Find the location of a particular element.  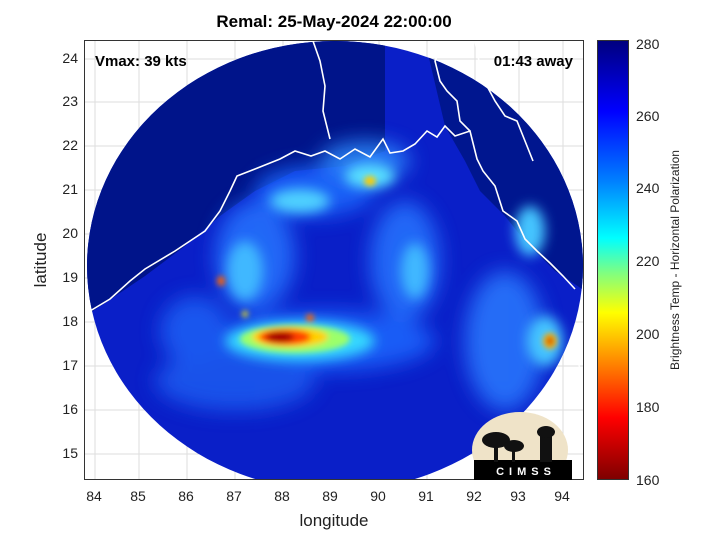

y-axis-label: latitude is located at coordinates (40, 260).